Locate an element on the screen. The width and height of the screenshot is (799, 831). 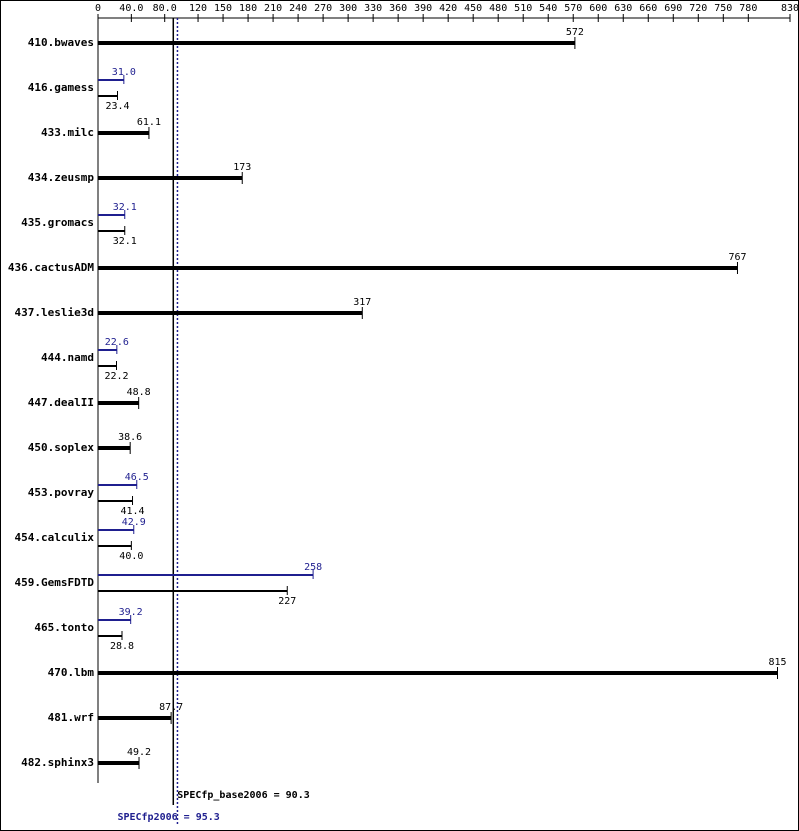
value-label: 61.1 is located at coordinates (149, 122).